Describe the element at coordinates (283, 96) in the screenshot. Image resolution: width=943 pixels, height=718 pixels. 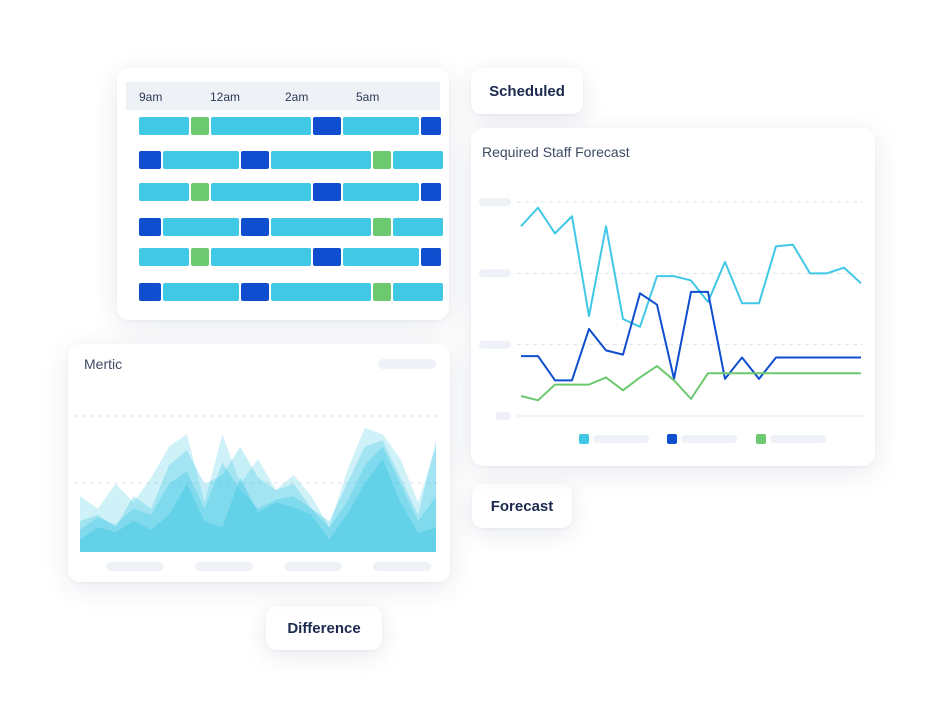
I see `schedule-header: 9am 12am 2am 5am` at that location.